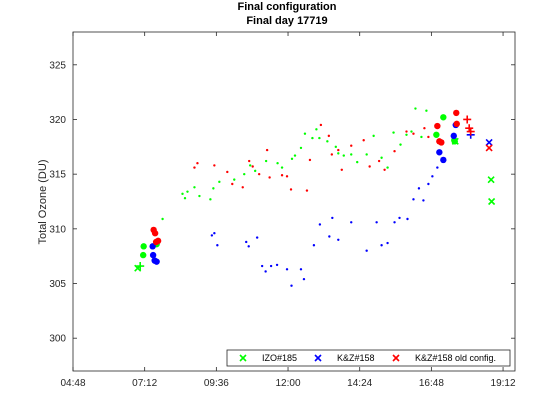 Image resolution: width=560 pixels, height=420 pixels. I want to click on legend-label: IZO#185, so click(279, 358).